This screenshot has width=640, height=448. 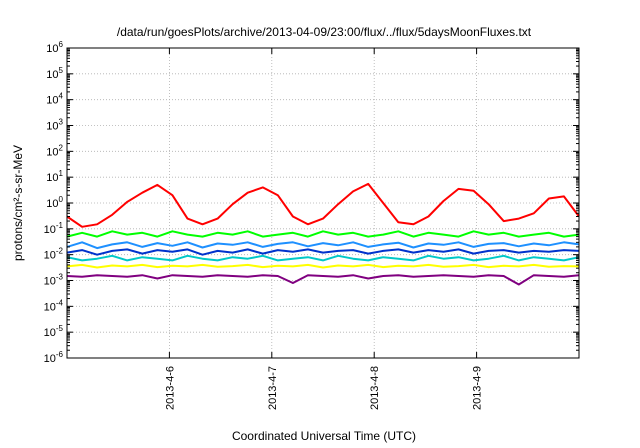 What do you see at coordinates (54, 305) in the screenshot?
I see `y-tick-label: 10⁻⁴` at bounding box center [54, 305].